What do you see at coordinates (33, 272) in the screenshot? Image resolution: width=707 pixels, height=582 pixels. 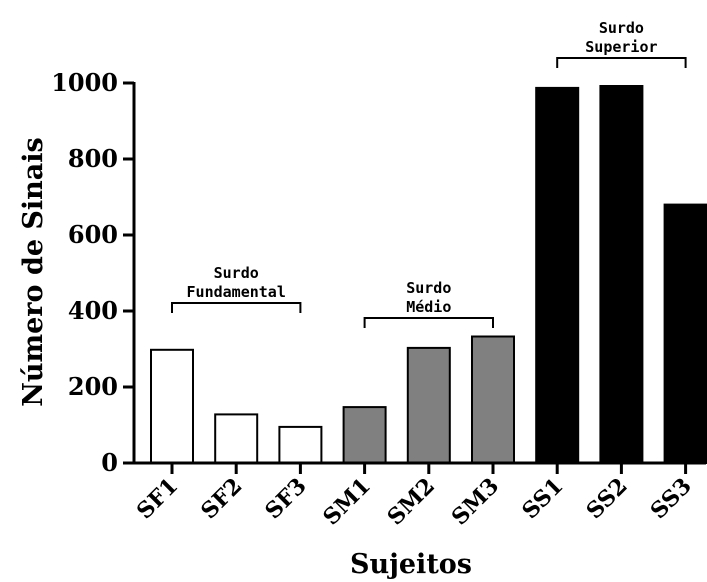 I see `y-axis-title: Número de Sinais` at bounding box center [33, 272].